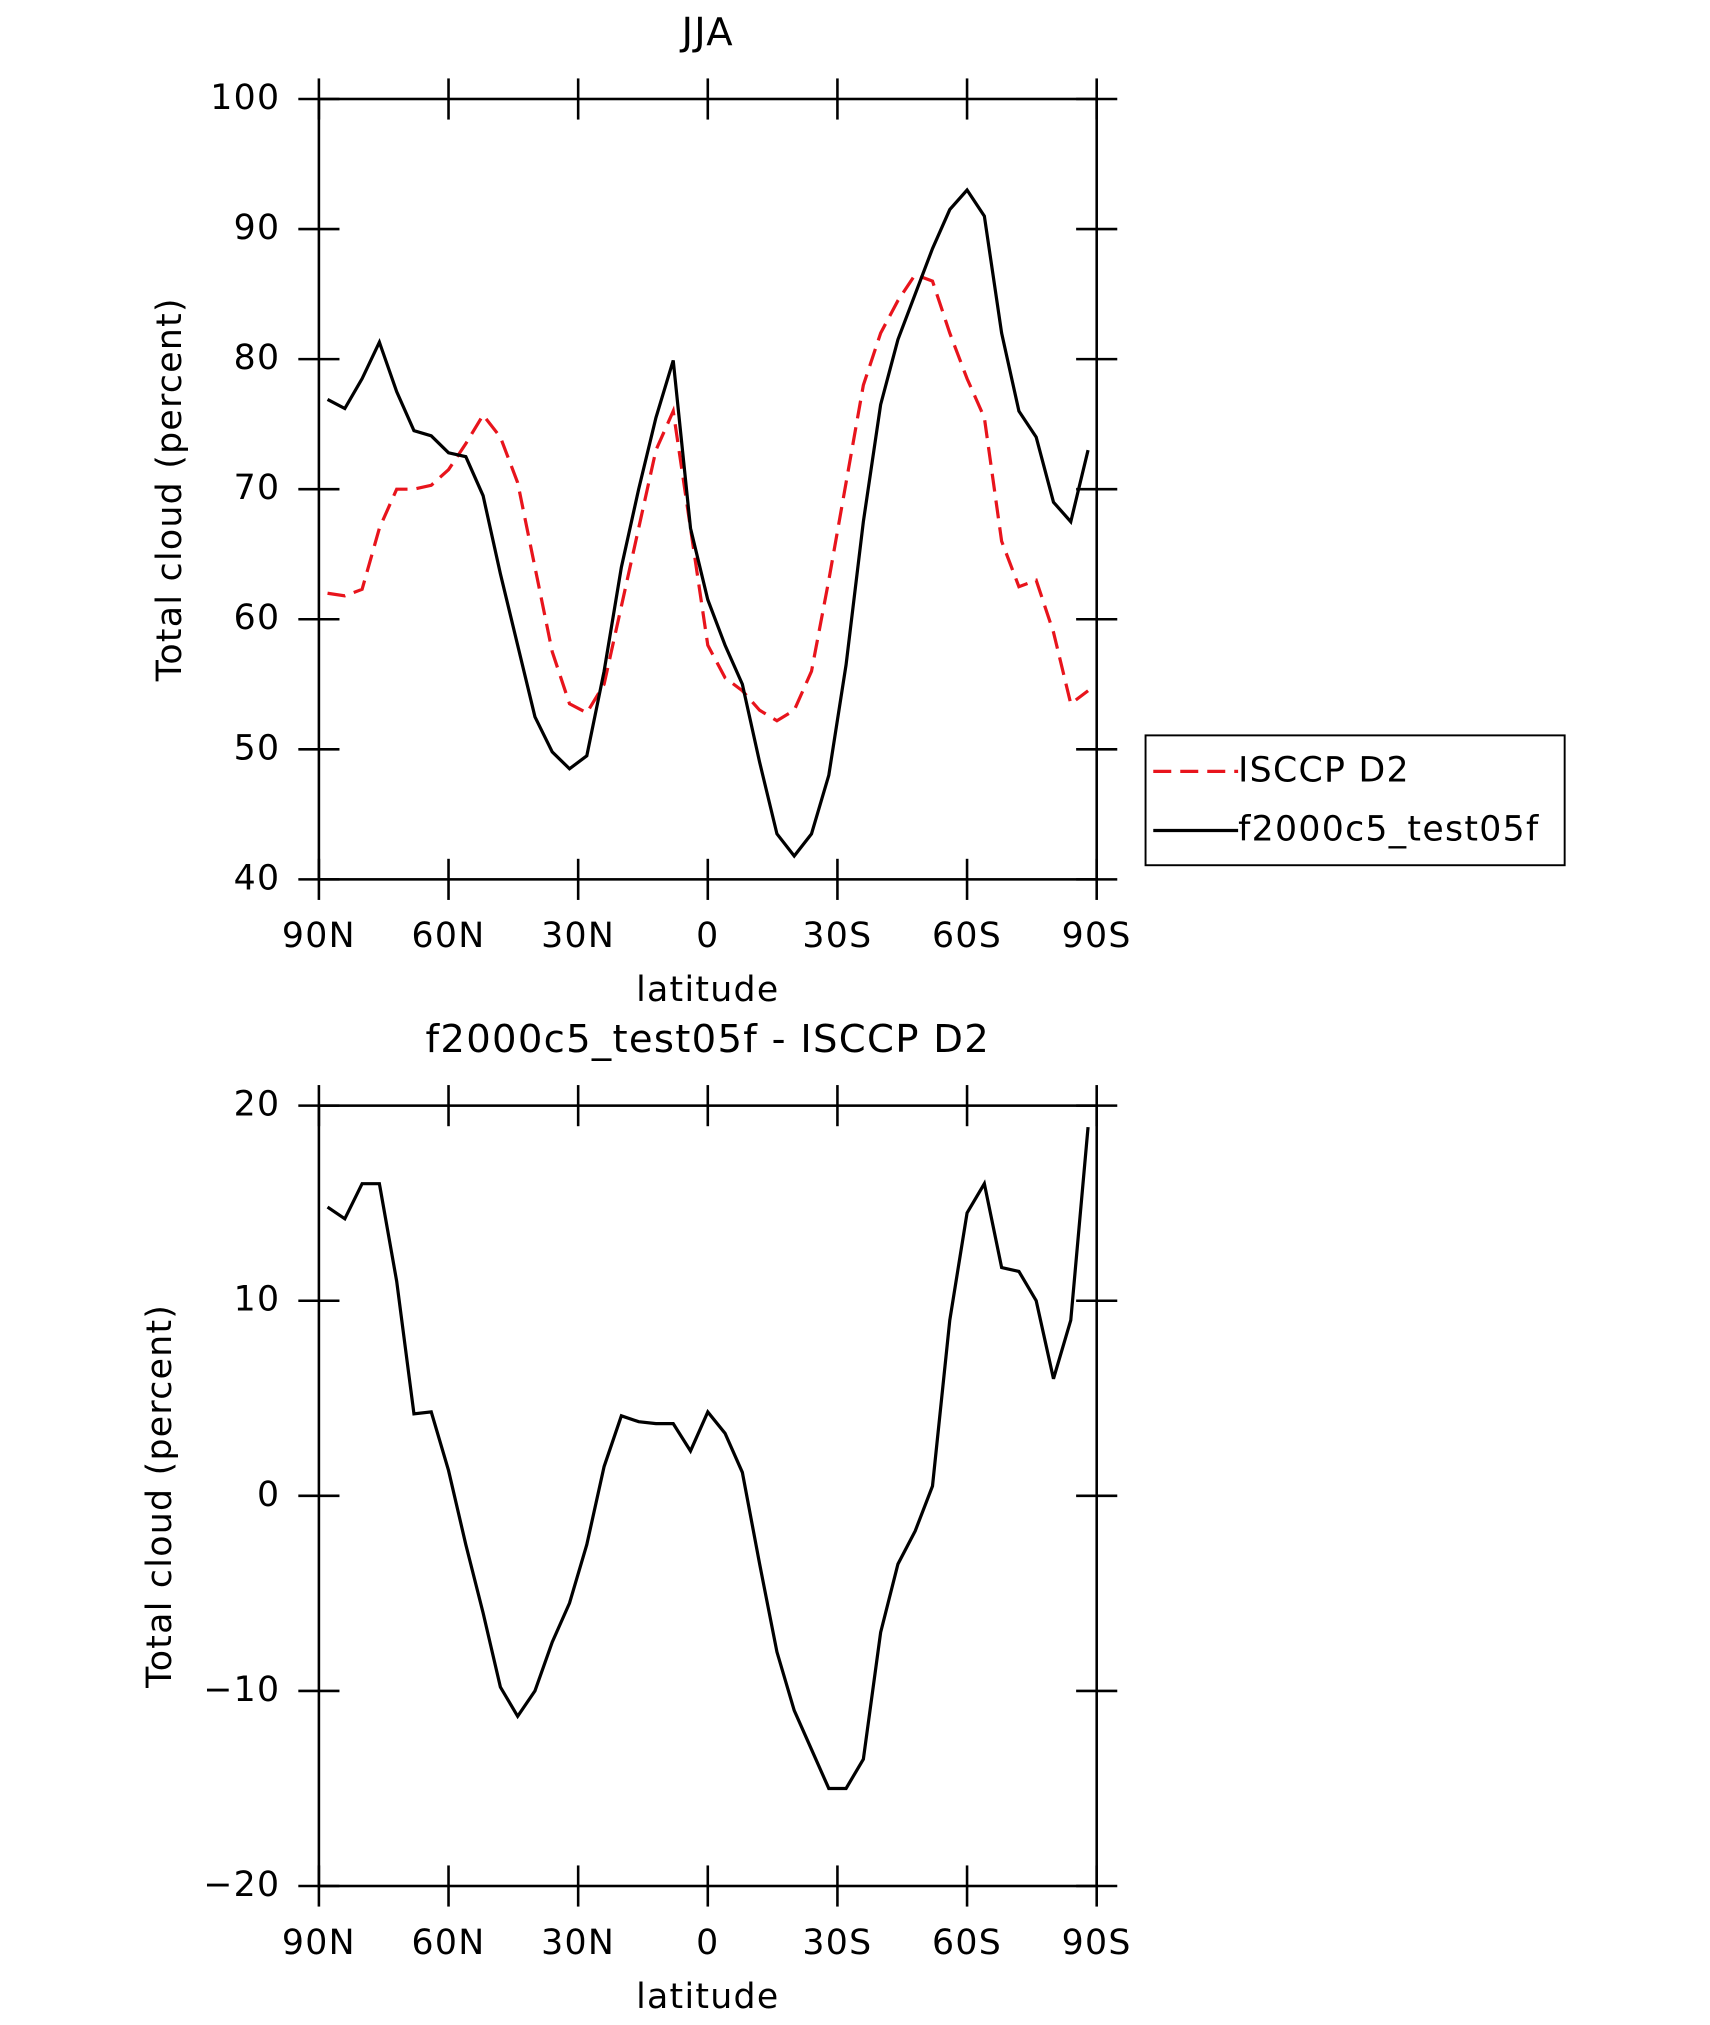 The height and width of the screenshot is (2025, 1710). I want to click on legend-label: ISCCP D2, so click(1324, 770).